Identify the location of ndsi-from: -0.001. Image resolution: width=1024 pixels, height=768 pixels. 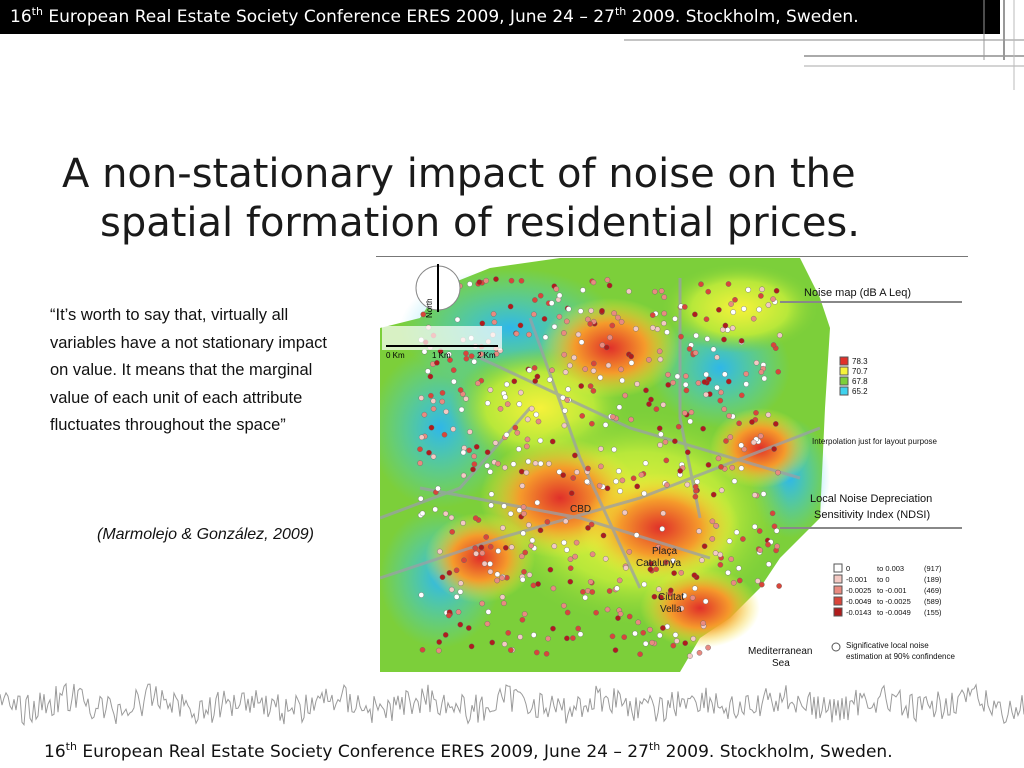
(856, 579).